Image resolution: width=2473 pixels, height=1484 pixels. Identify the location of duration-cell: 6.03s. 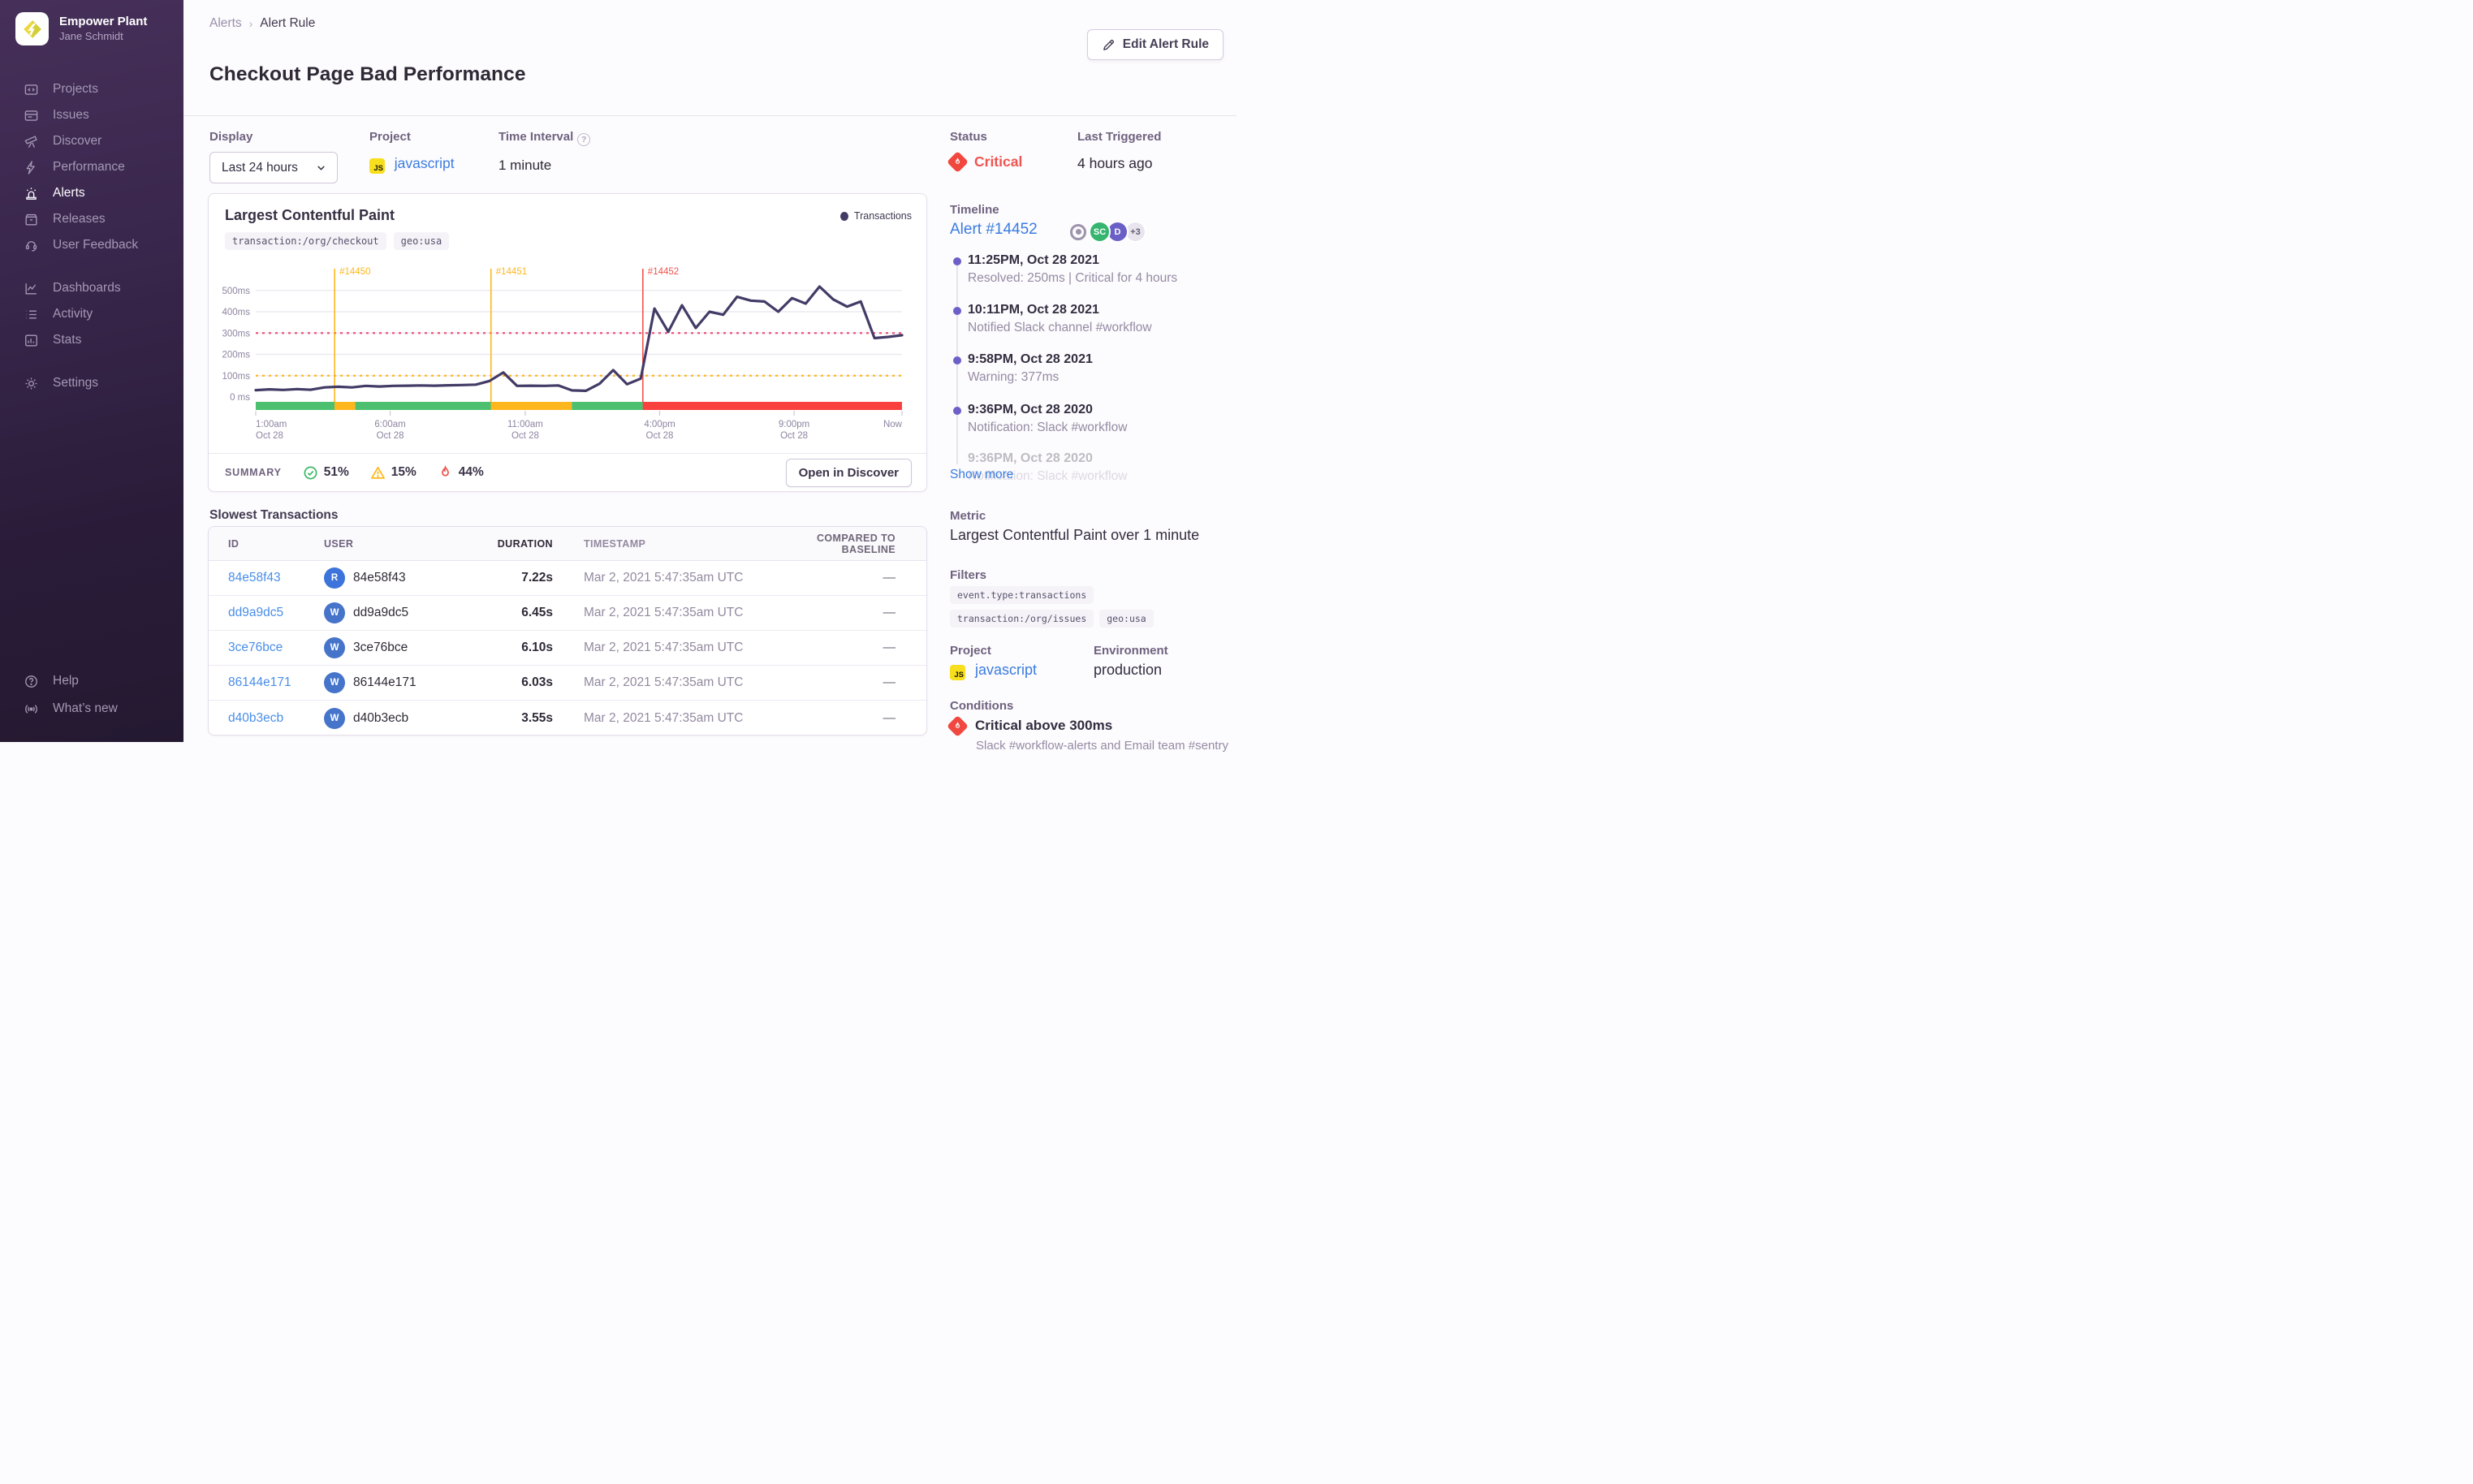
(537, 682).